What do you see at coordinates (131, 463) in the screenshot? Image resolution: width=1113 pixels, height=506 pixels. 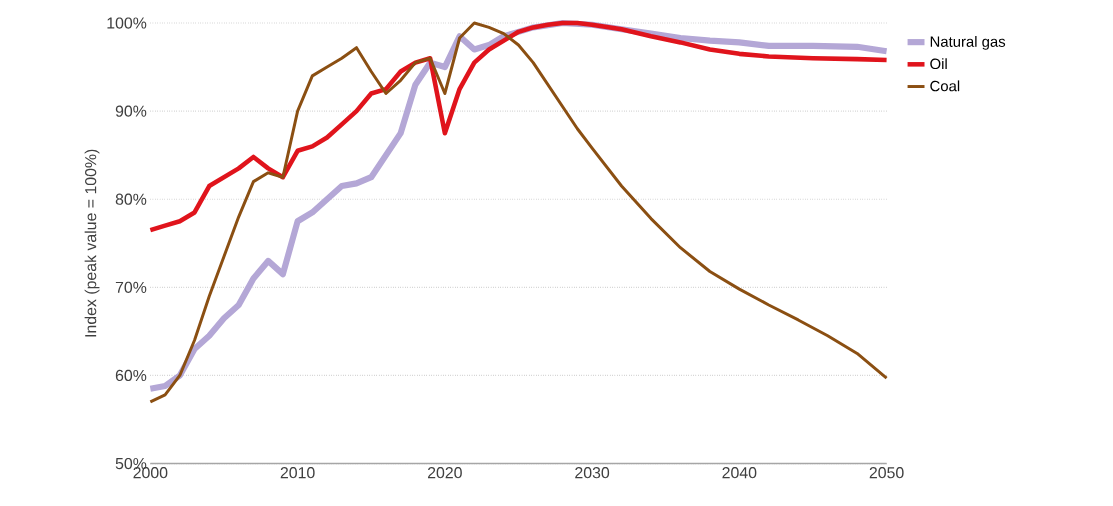 I see `y-tick-label: 50%` at bounding box center [131, 463].